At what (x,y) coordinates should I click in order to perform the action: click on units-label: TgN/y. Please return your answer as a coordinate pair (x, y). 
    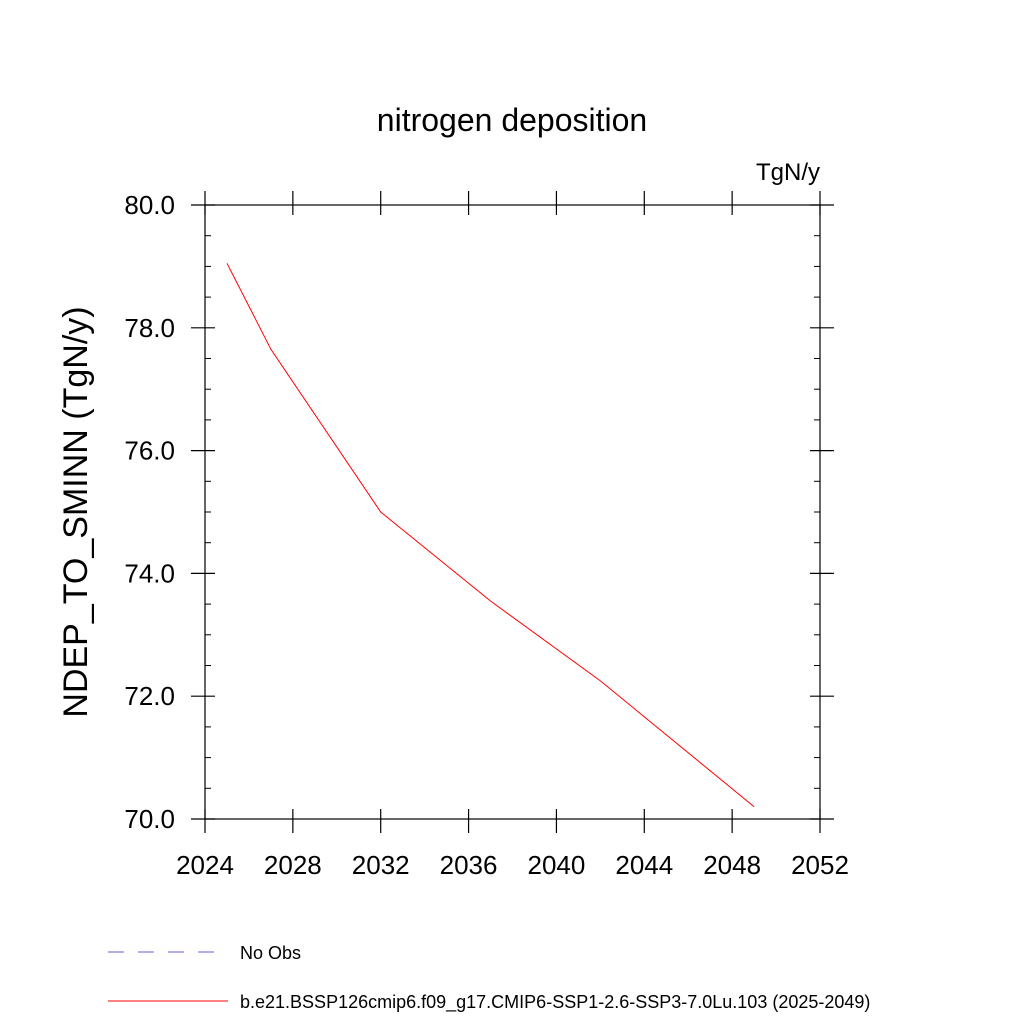
    Looking at the image, I should click on (788, 172).